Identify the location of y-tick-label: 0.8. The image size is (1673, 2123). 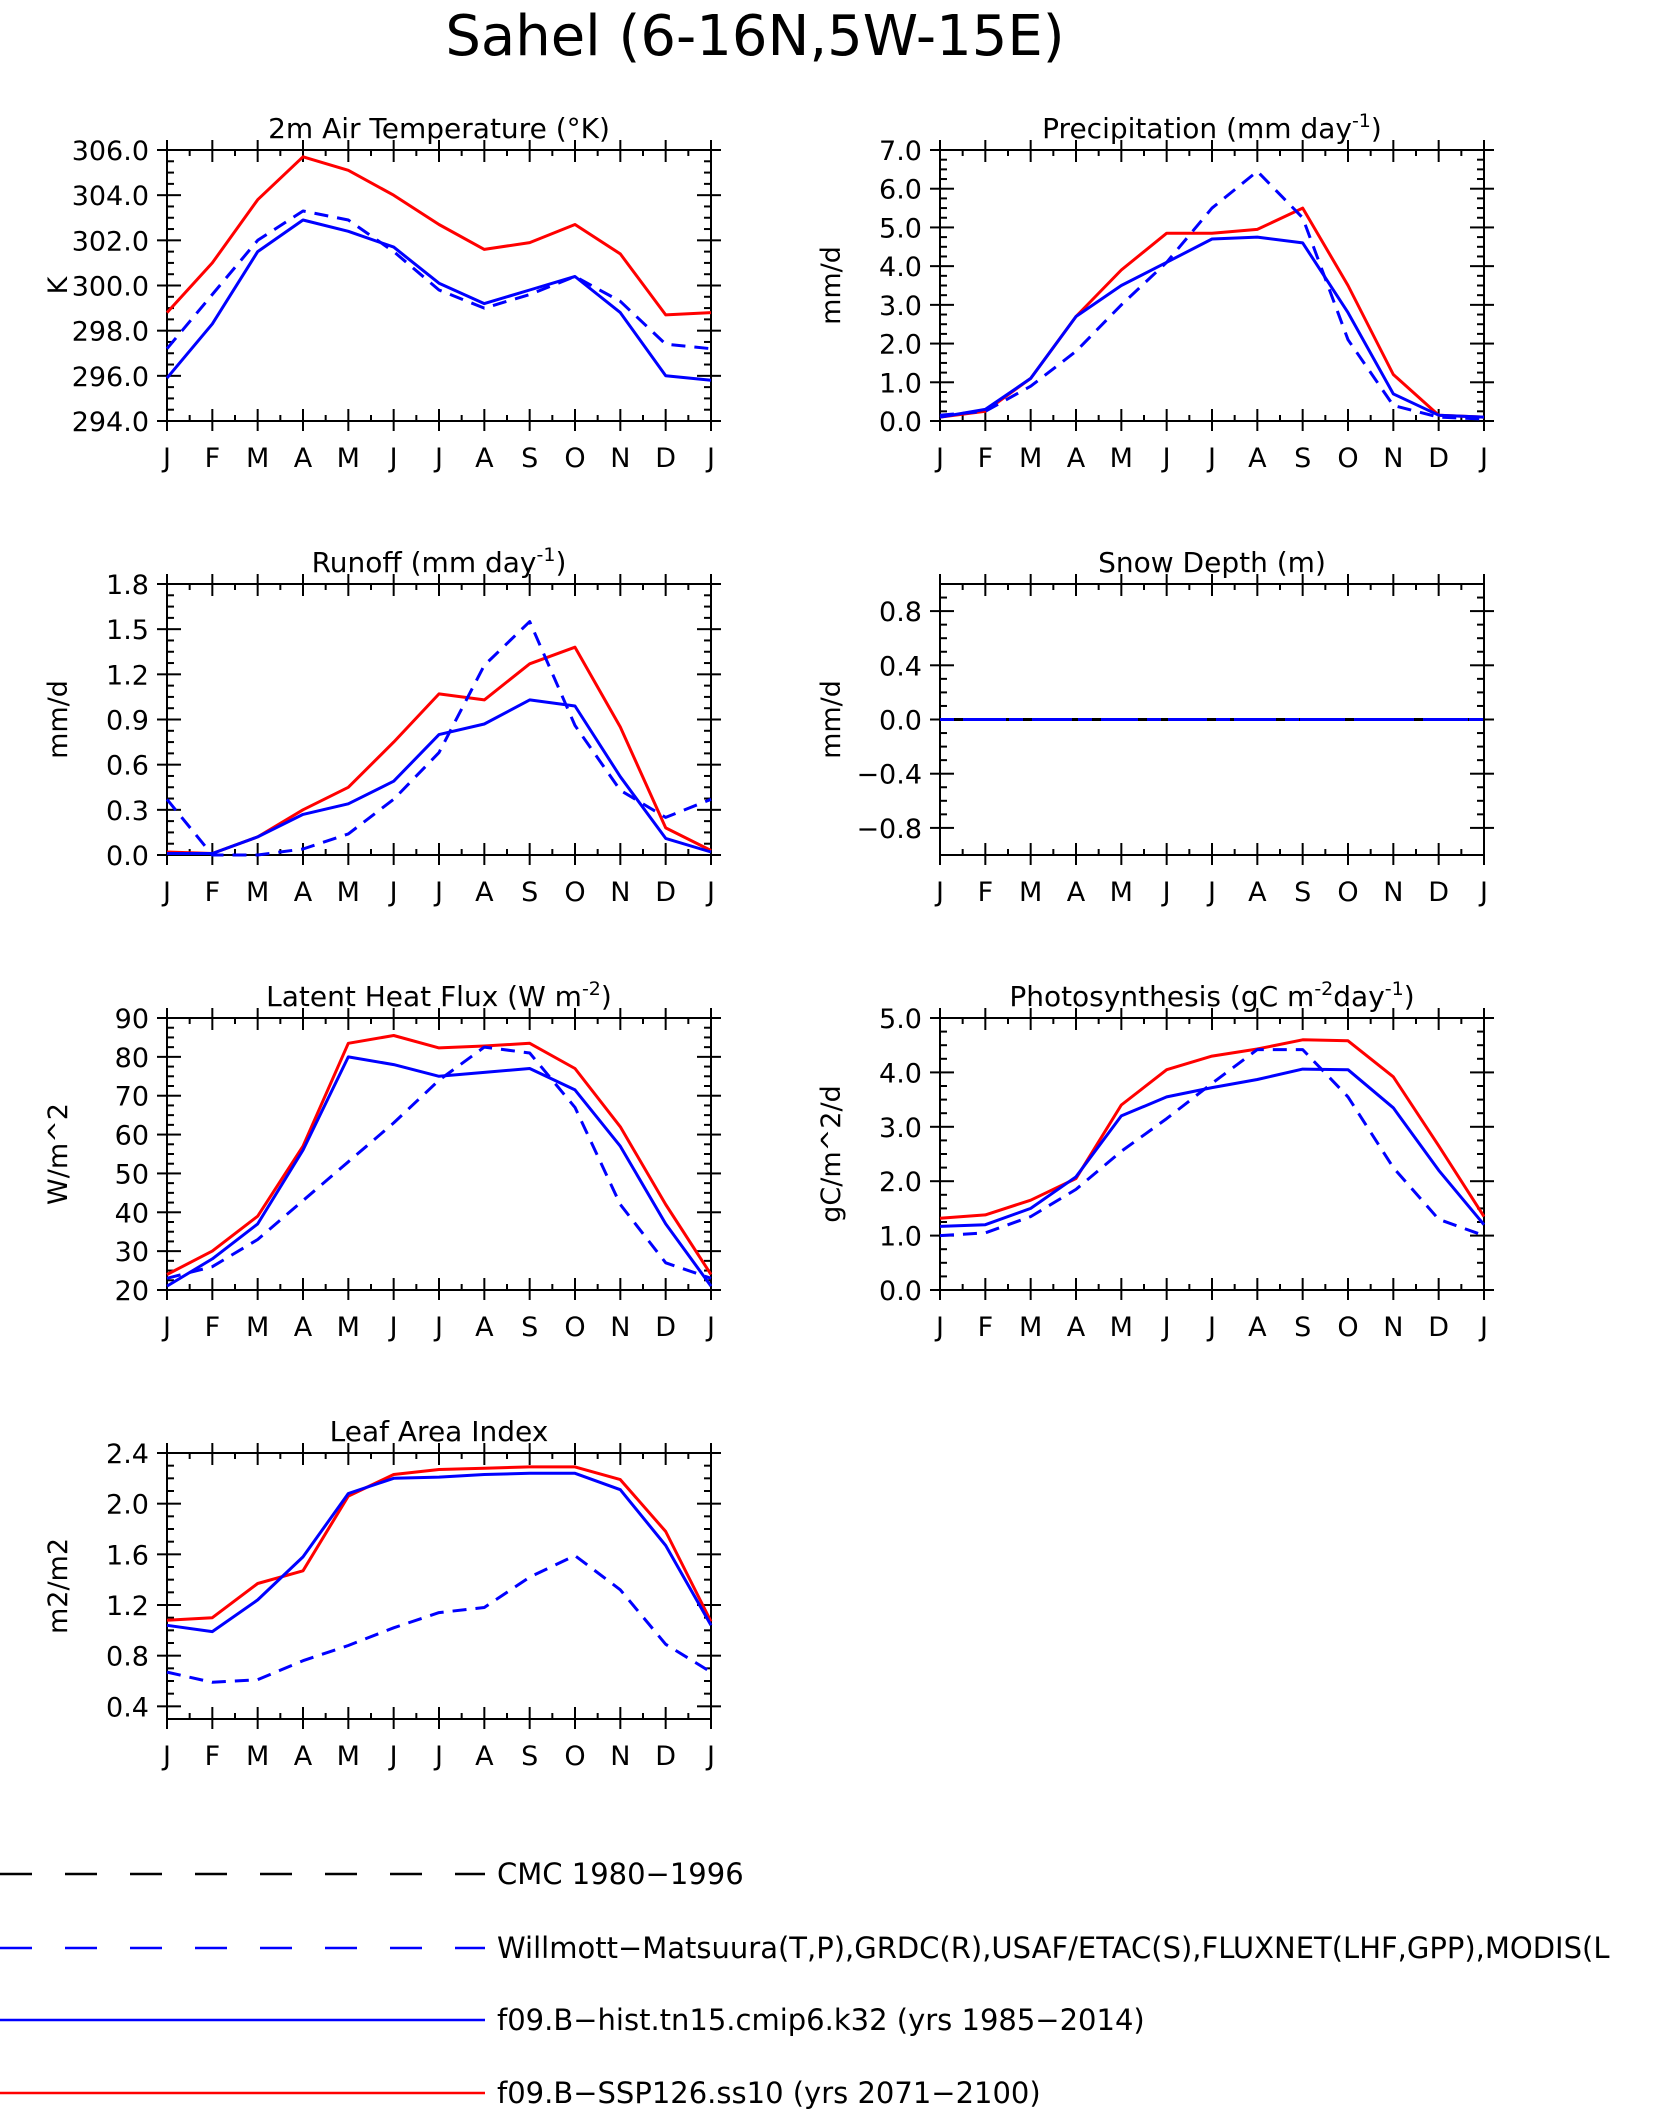
(127, 1657).